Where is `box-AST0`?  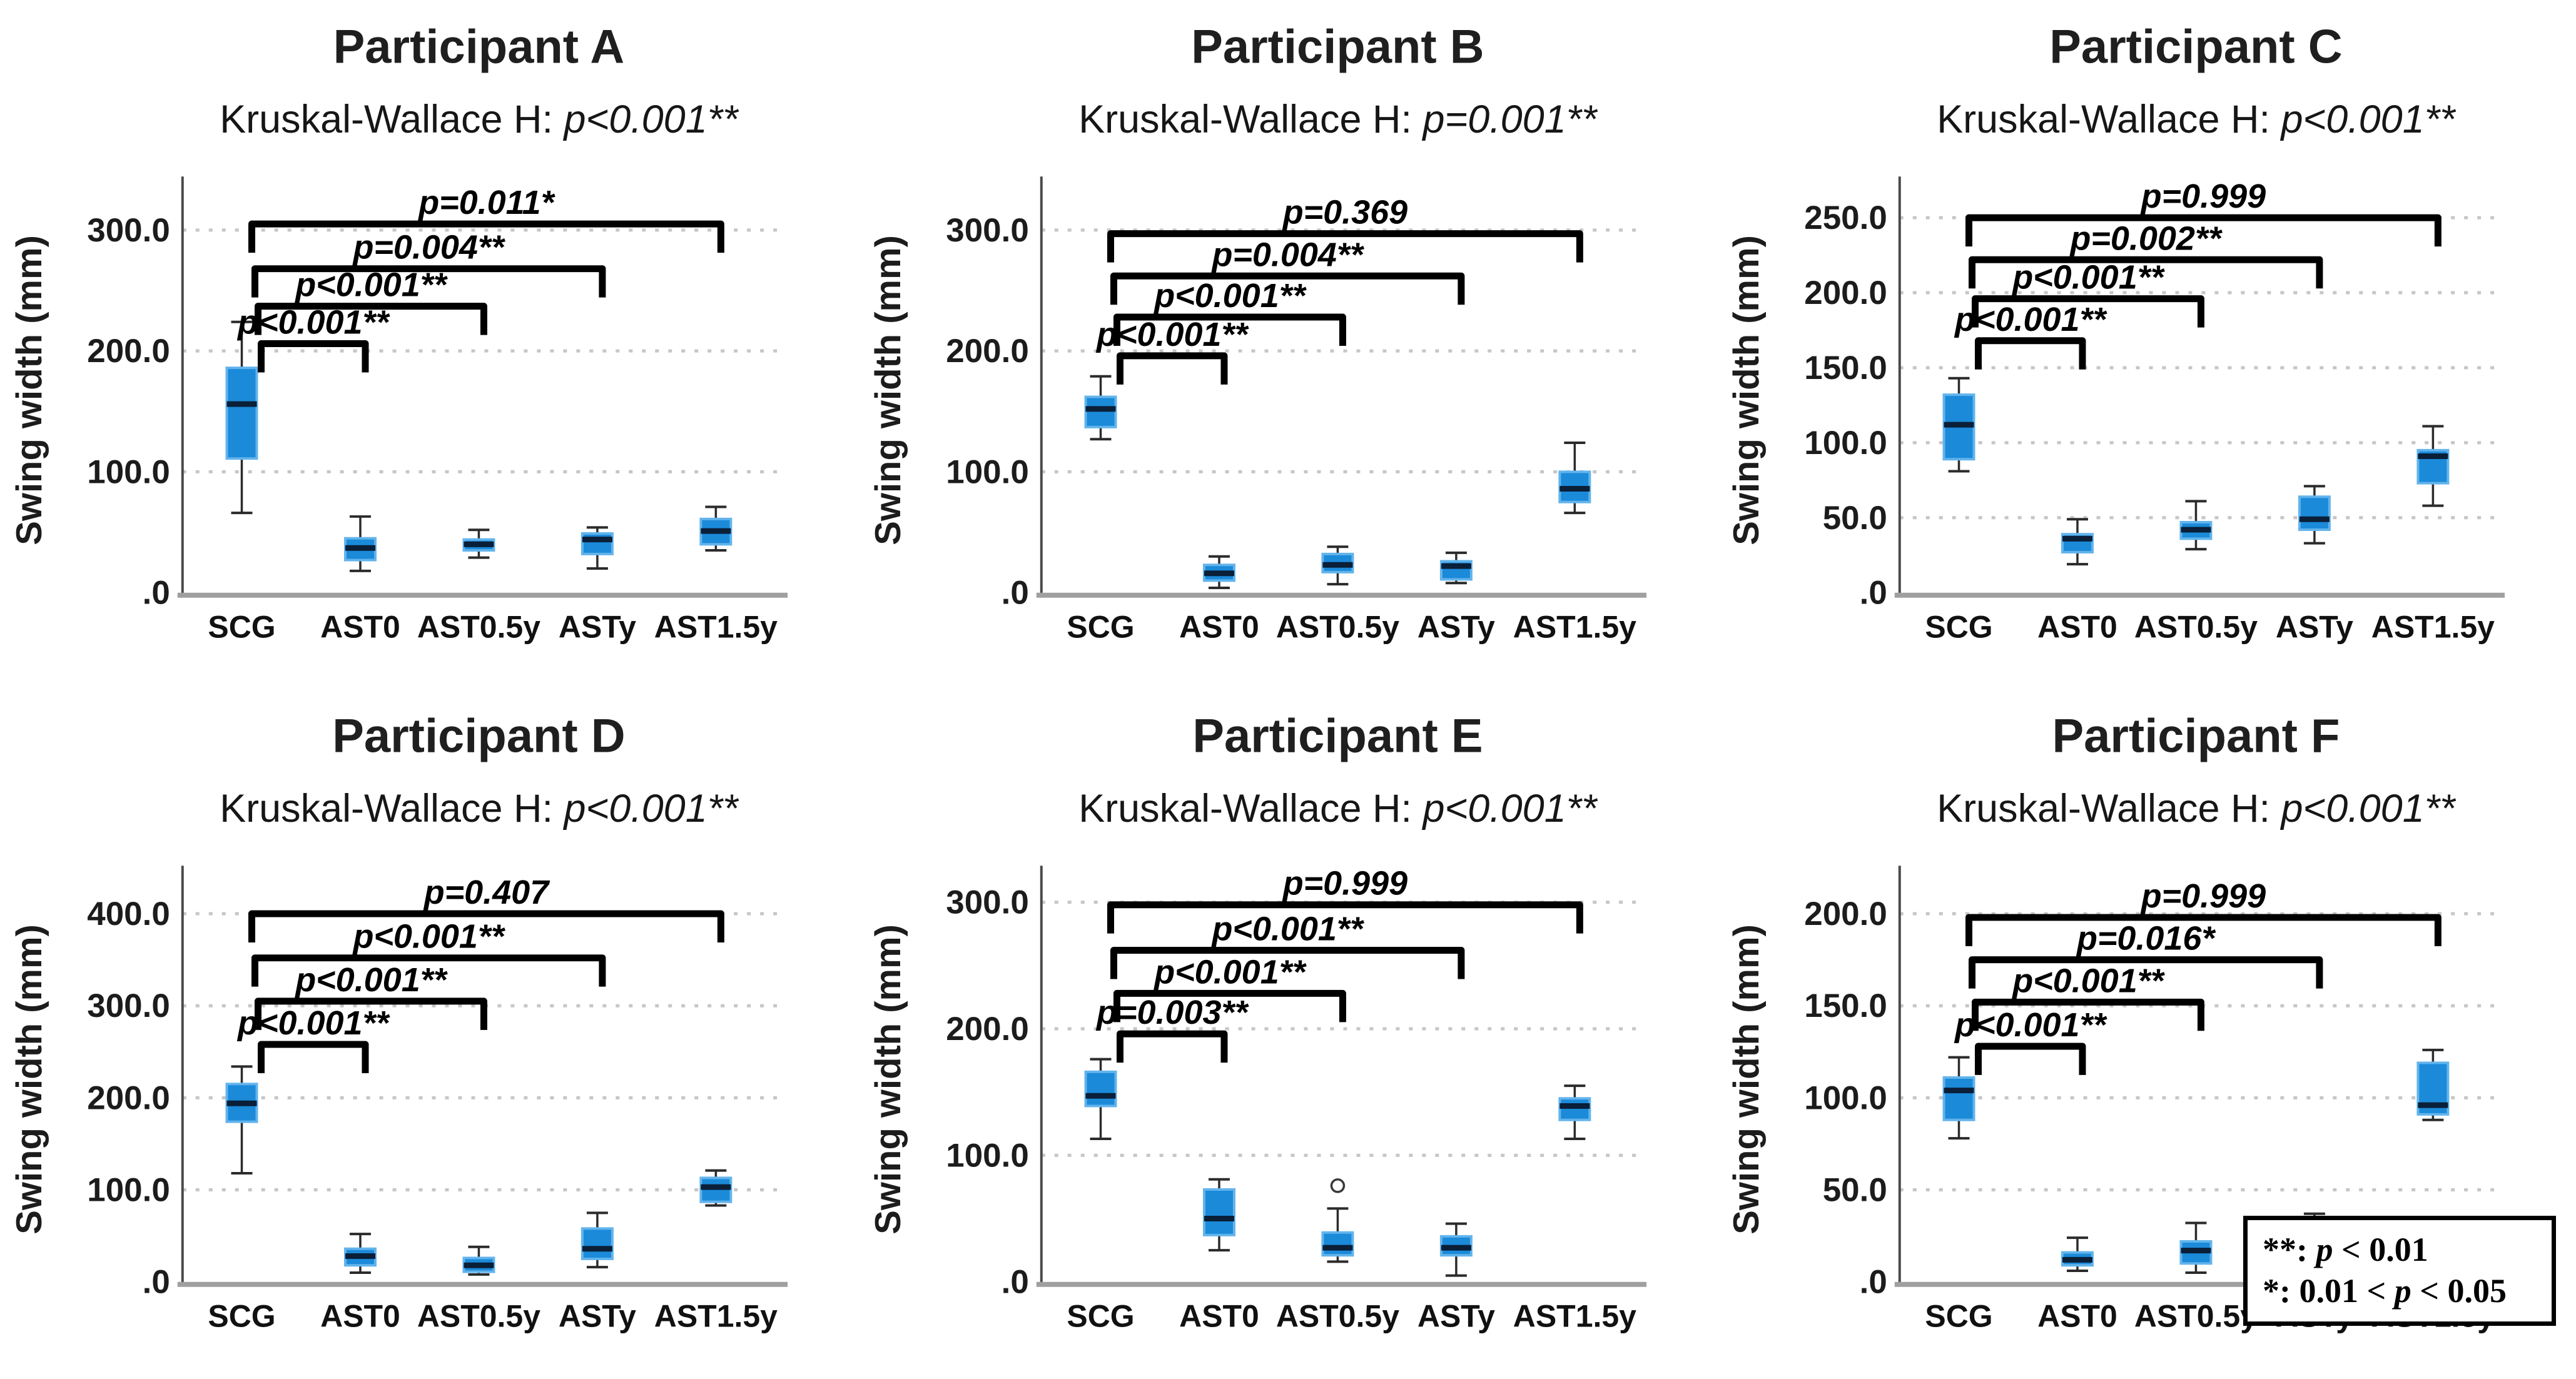 box-AST0 is located at coordinates (1218, 1212).